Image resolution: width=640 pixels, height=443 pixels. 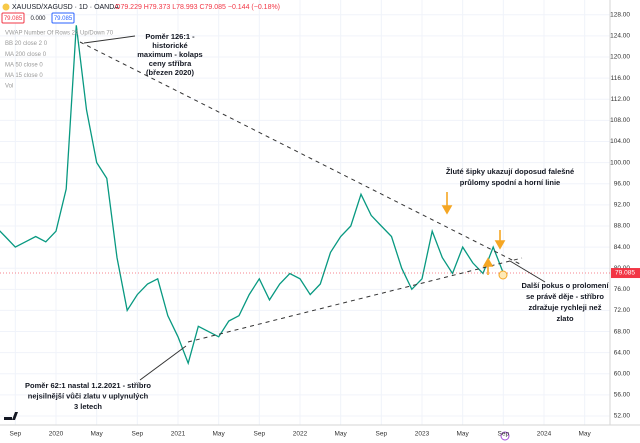 What do you see at coordinates (622, 395) in the screenshot?
I see `y-tick-label: 56.00` at bounding box center [622, 395].